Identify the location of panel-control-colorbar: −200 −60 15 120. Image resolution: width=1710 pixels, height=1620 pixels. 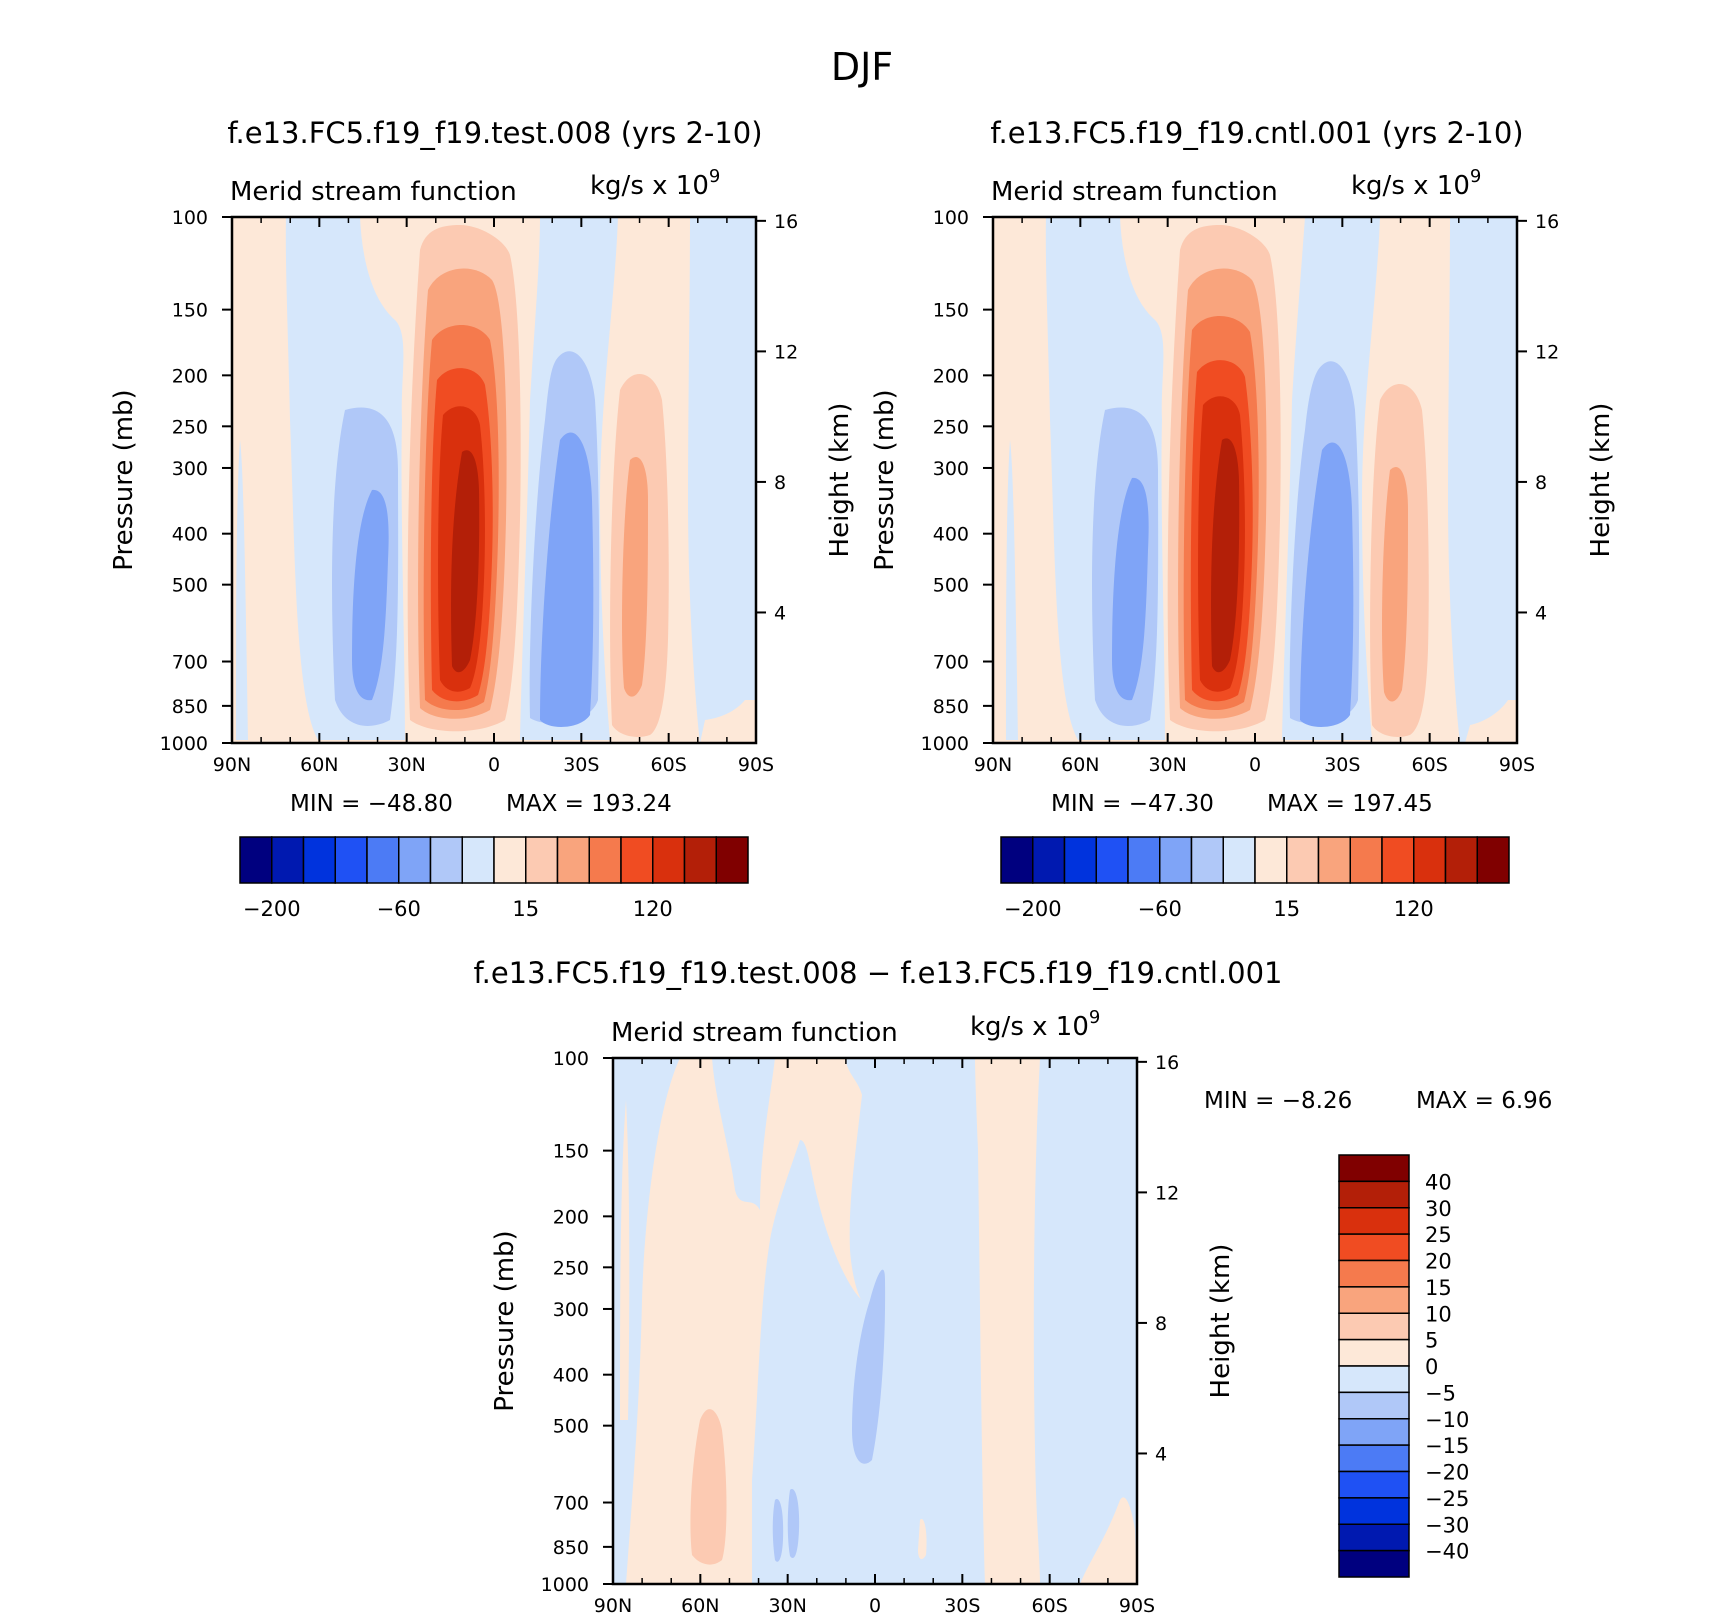
(1255, 878).